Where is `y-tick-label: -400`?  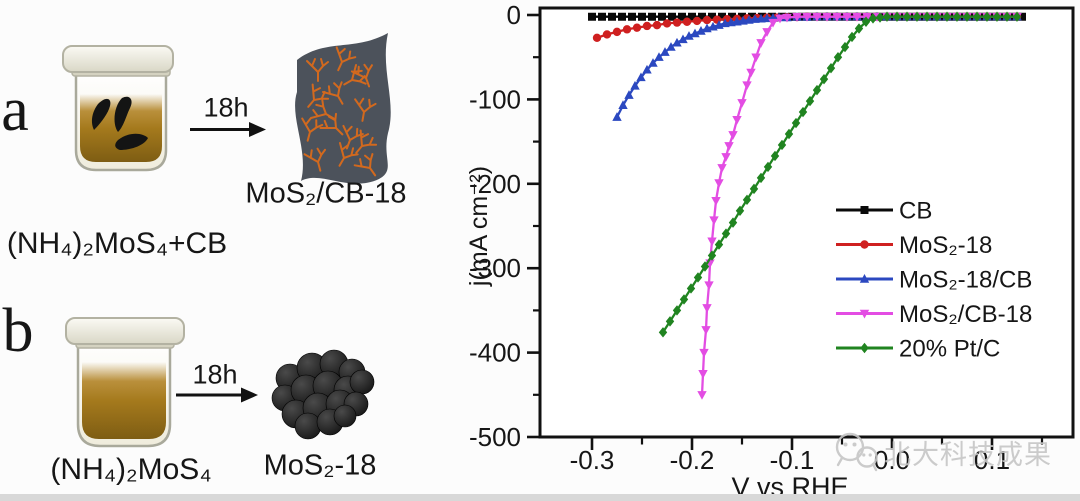
y-tick-label: -400 is located at coordinates (495, 353).